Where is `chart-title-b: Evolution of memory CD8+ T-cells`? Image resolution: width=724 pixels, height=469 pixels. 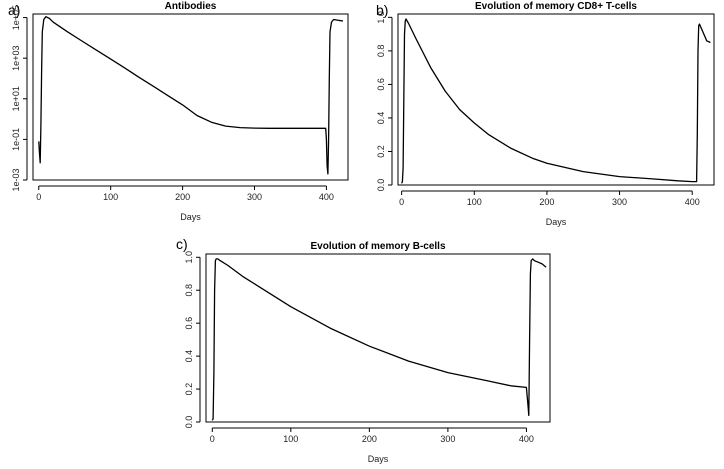 chart-title-b: Evolution of memory CD8+ T-cells is located at coordinates (556, 6).